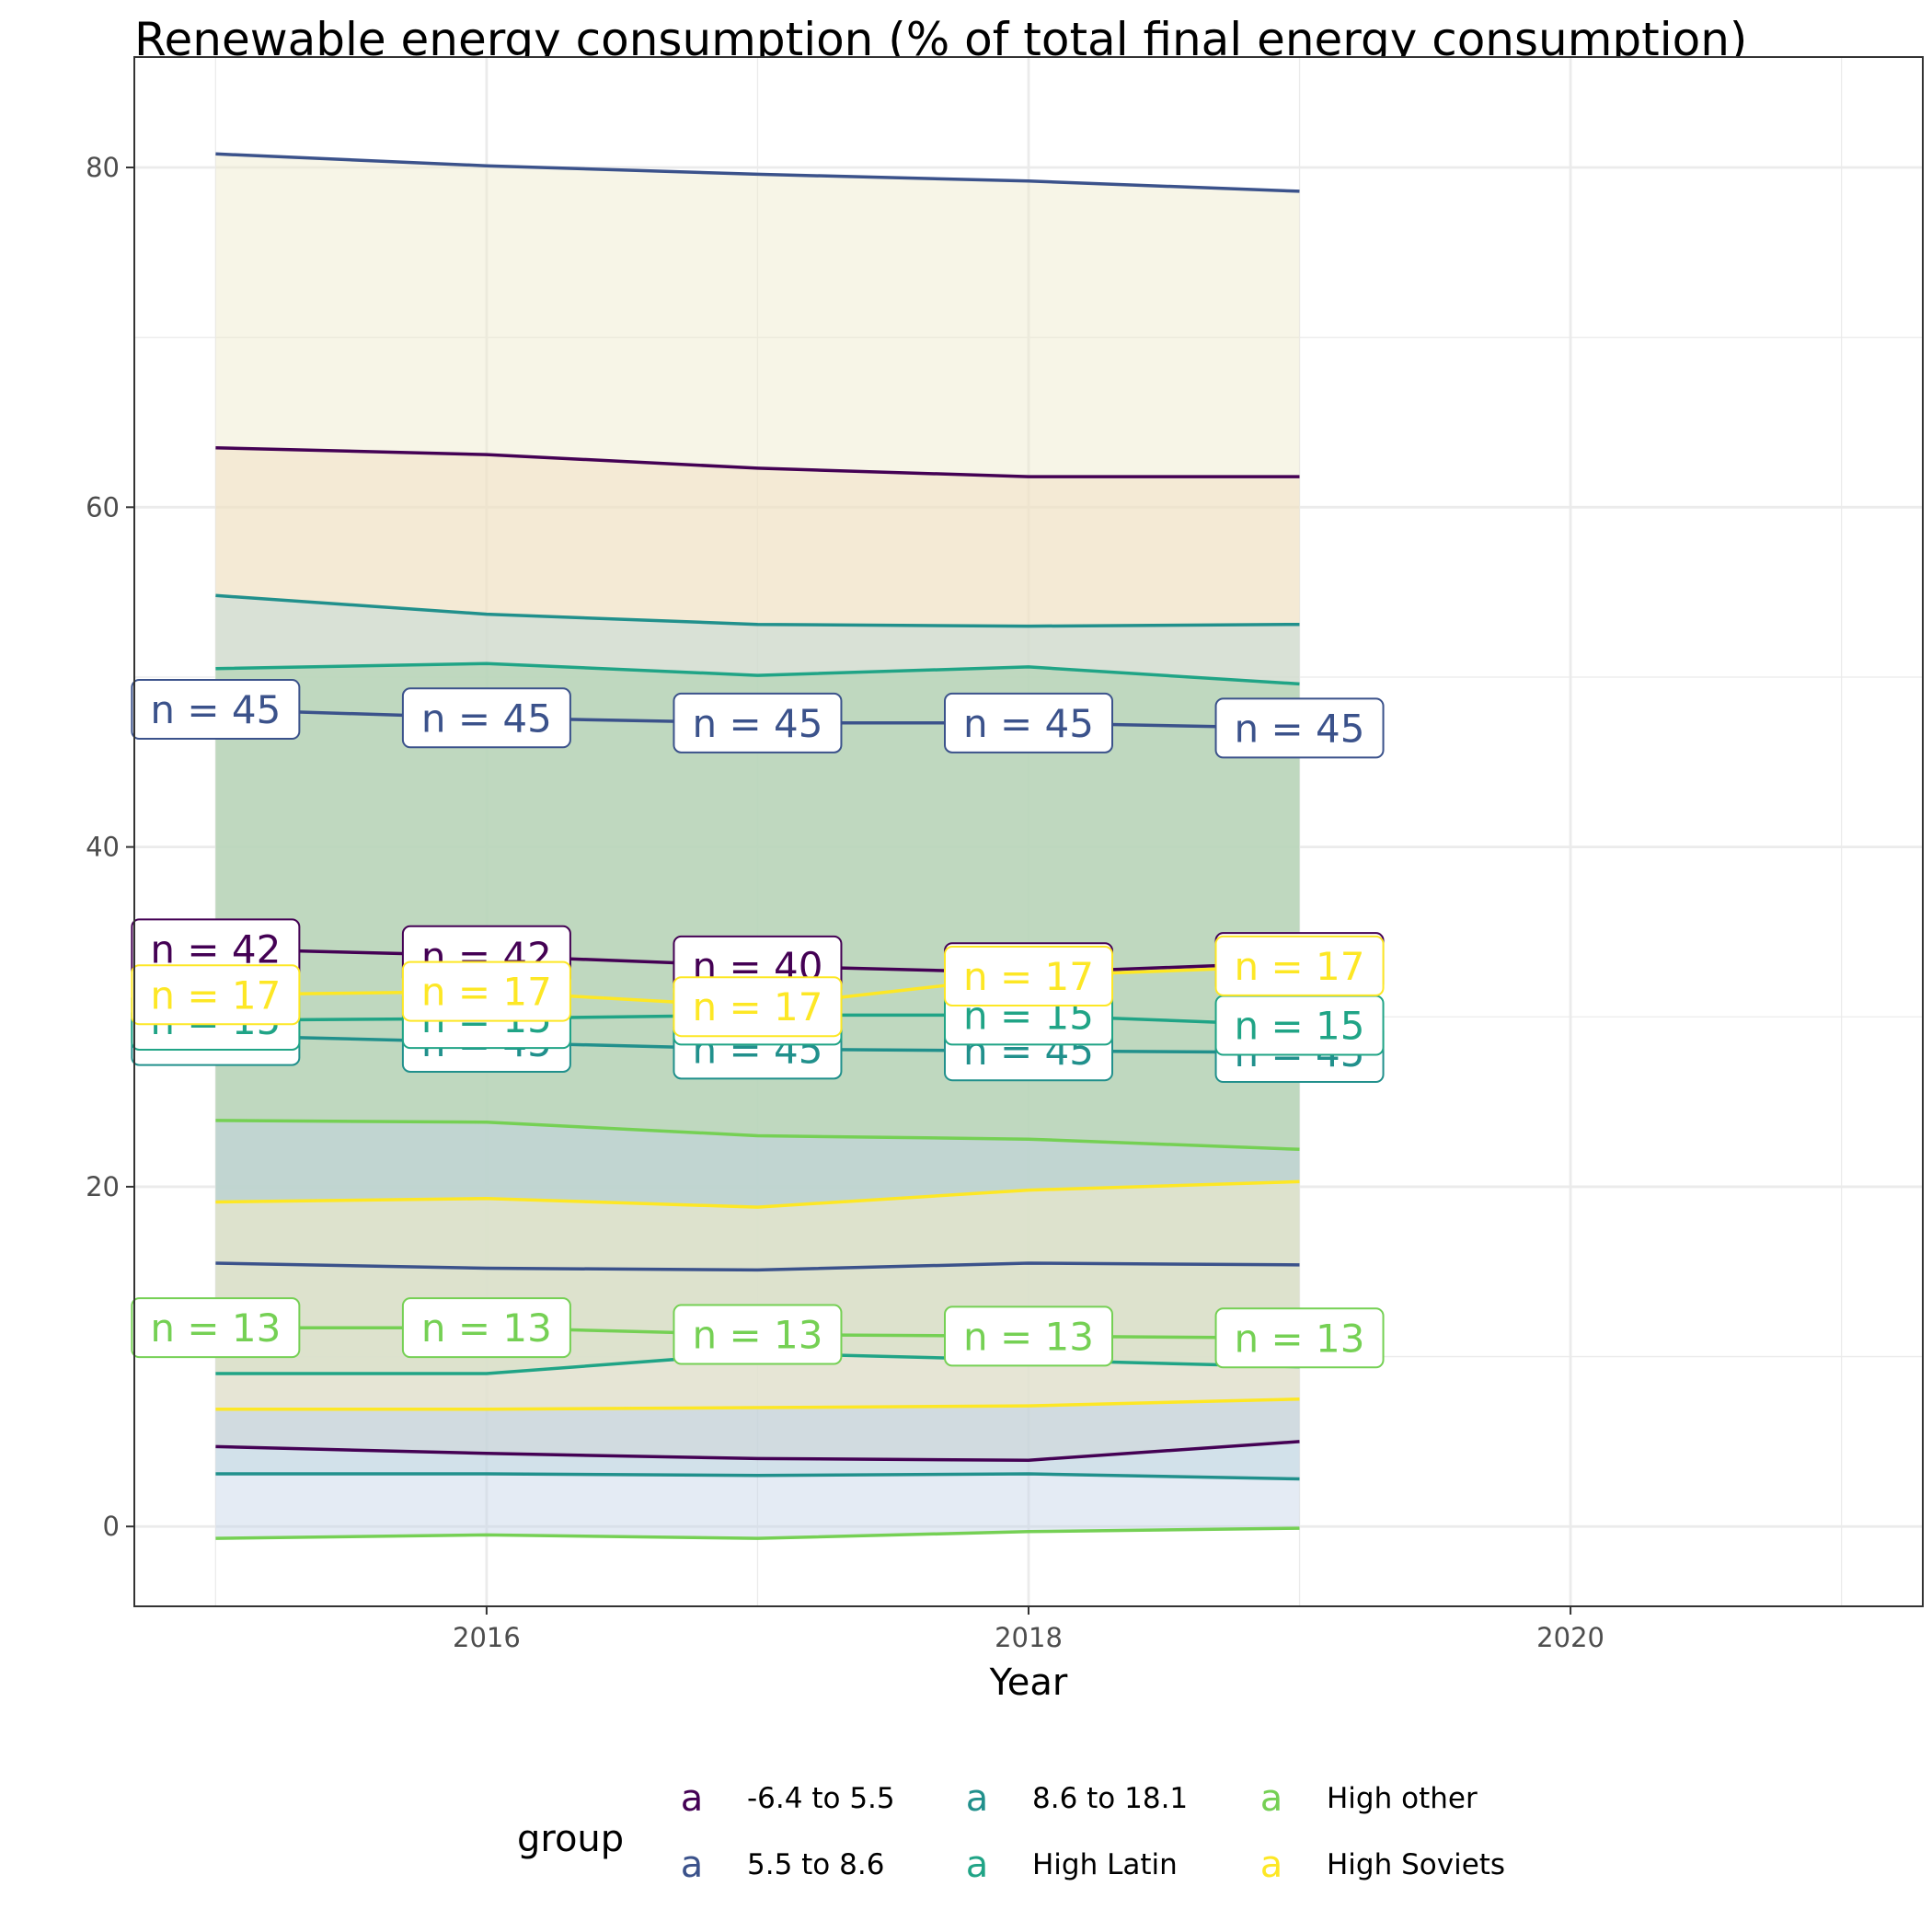 The width and height of the screenshot is (1932, 1932). I want to click on legend-label: High other, so click(1402, 1798).